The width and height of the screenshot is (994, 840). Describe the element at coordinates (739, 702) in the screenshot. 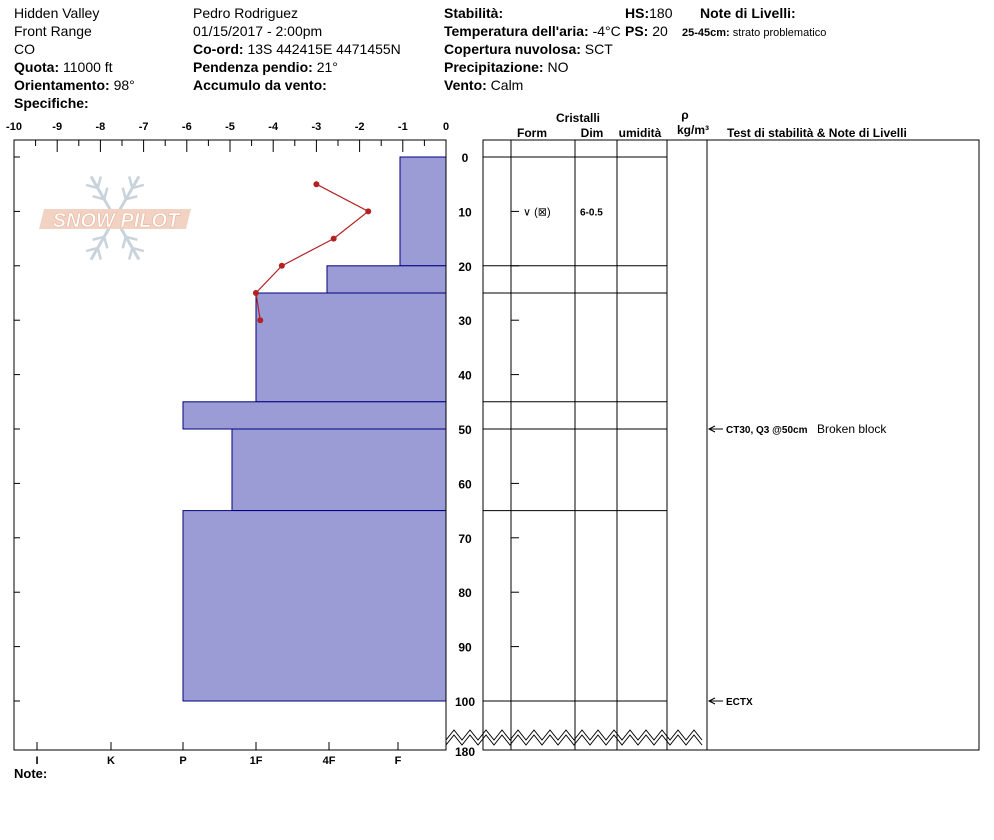

I see `test-code: ECTX` at that location.